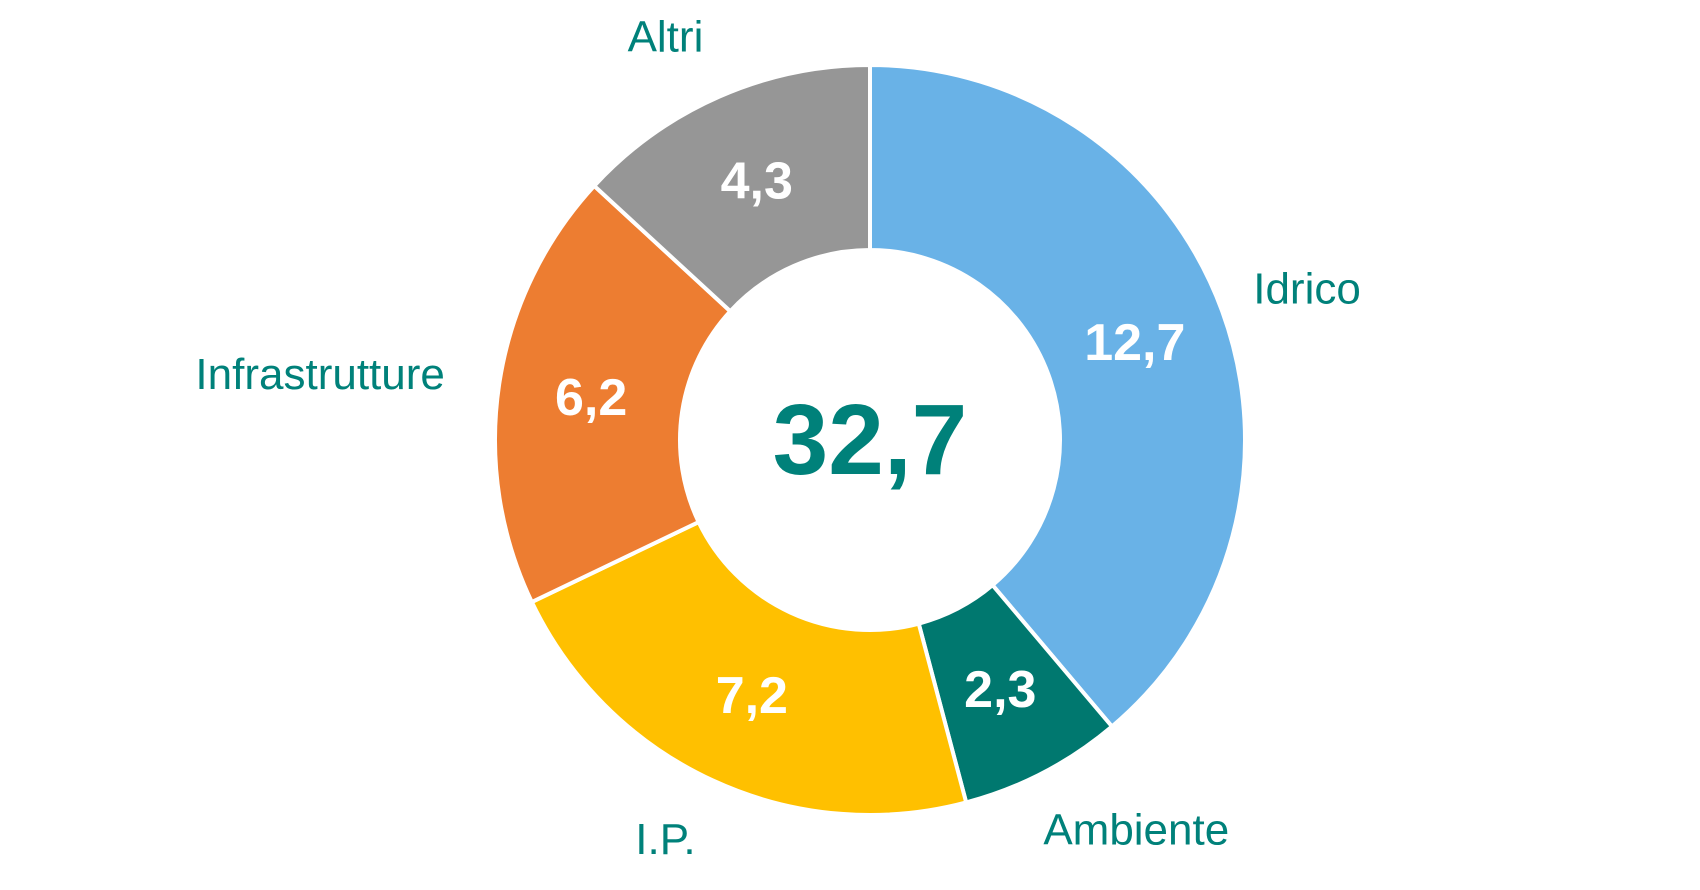 The width and height of the screenshot is (1700, 890). Describe the element at coordinates (666, 37) in the screenshot. I see `category-label-altri: Altri` at that location.